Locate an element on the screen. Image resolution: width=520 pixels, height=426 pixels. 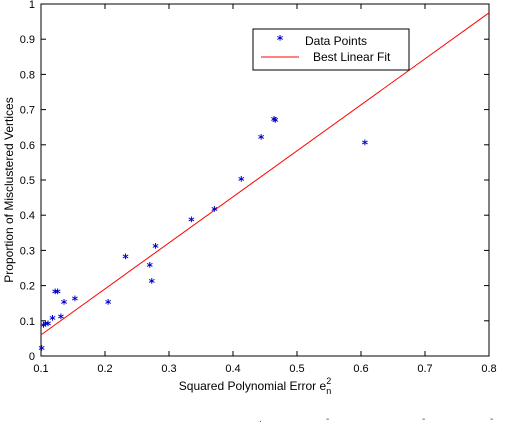
x-tick-label: 0.5 is located at coordinates (296, 369).